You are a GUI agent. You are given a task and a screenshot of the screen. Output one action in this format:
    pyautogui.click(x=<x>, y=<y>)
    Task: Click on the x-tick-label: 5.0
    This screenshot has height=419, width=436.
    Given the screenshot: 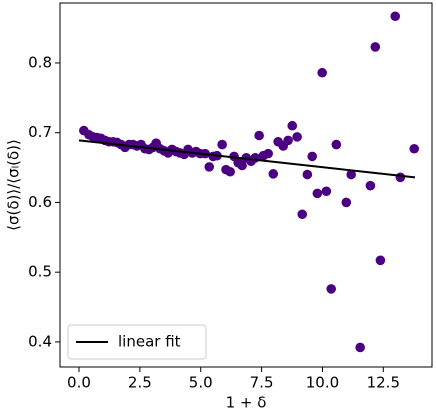 What is the action you would take?
    pyautogui.click(x=201, y=383)
    